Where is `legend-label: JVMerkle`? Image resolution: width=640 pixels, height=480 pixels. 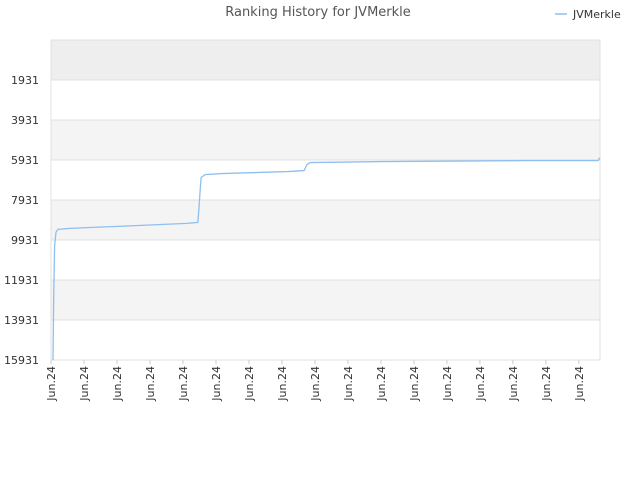 legend-label: JVMerkle is located at coordinates (596, 14).